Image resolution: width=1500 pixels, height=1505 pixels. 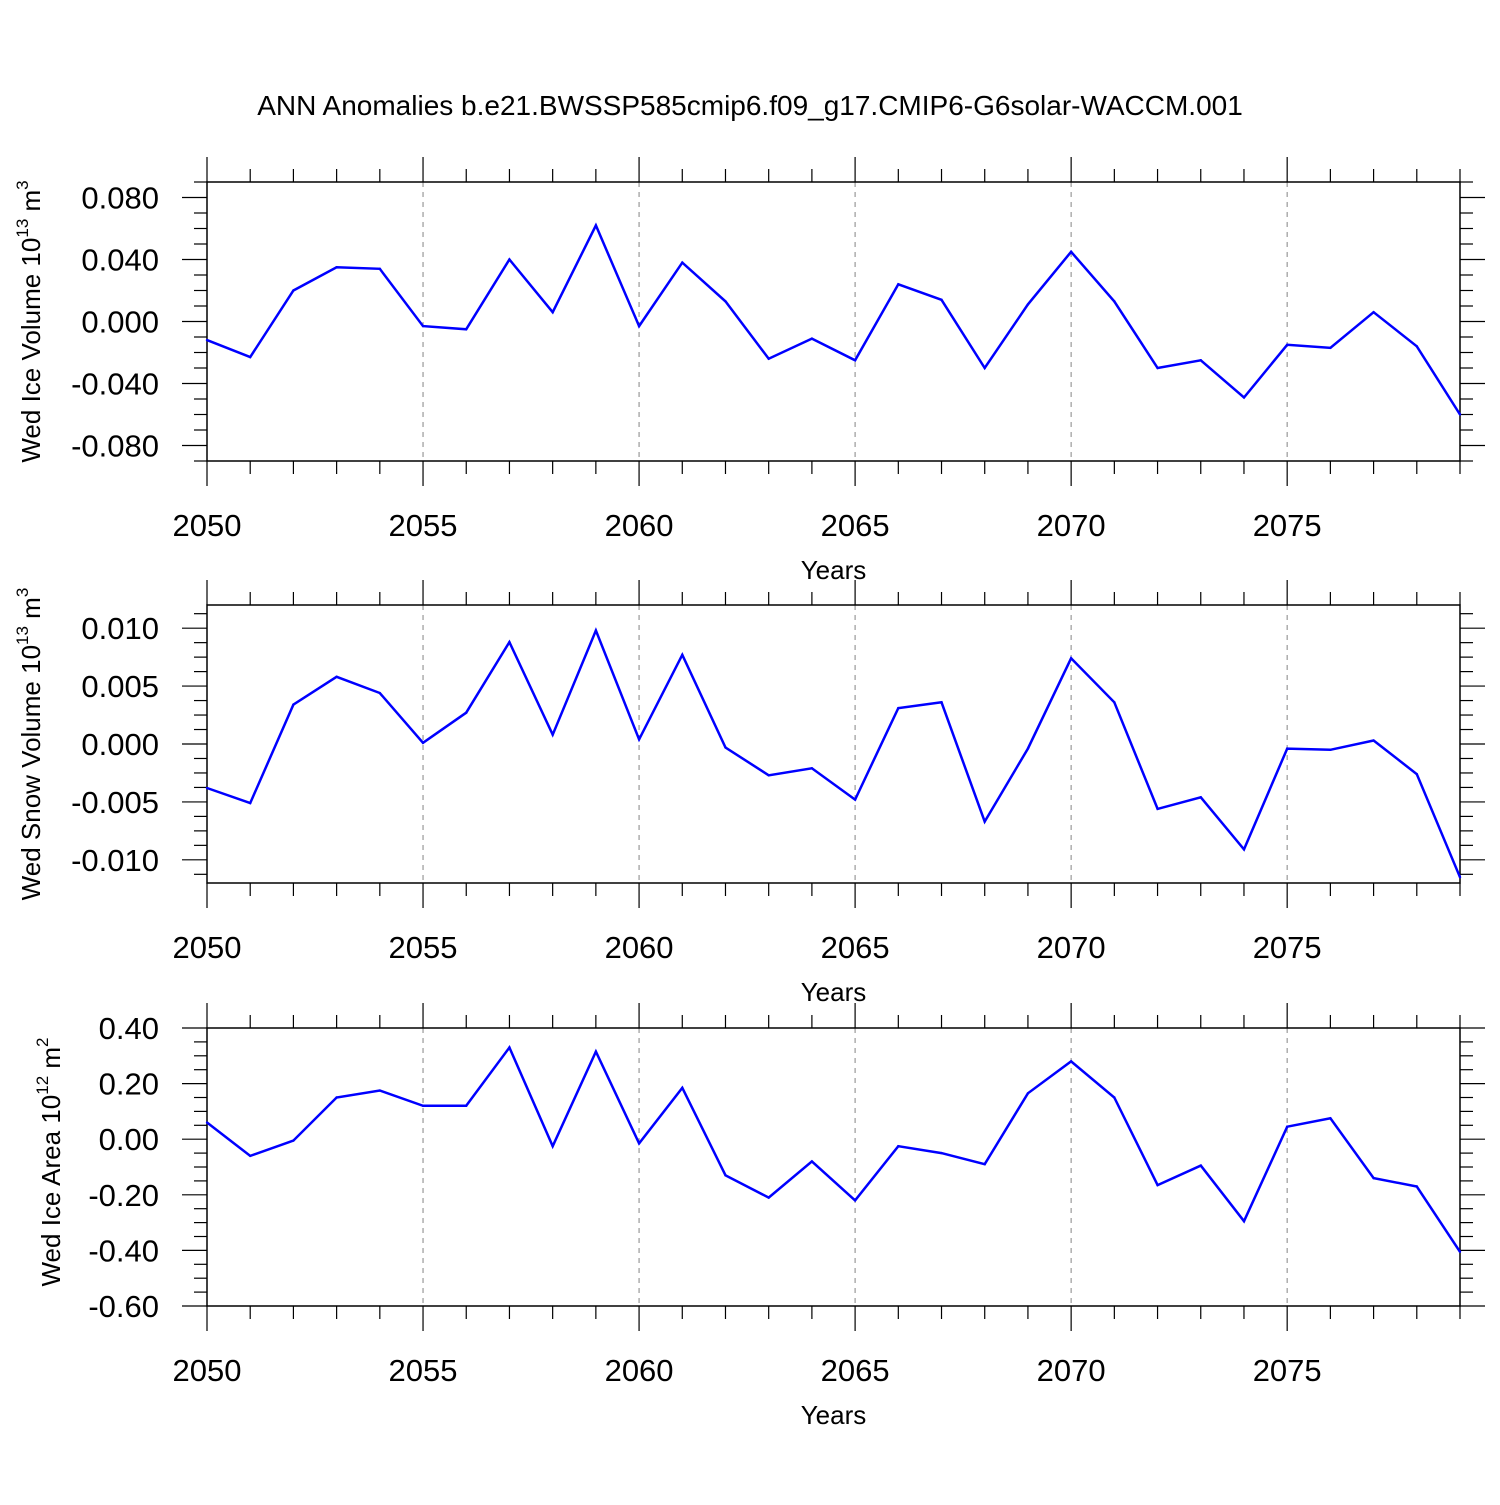 What do you see at coordinates (120, 198) in the screenshot?
I see `y-tick-label: 0.080` at bounding box center [120, 198].